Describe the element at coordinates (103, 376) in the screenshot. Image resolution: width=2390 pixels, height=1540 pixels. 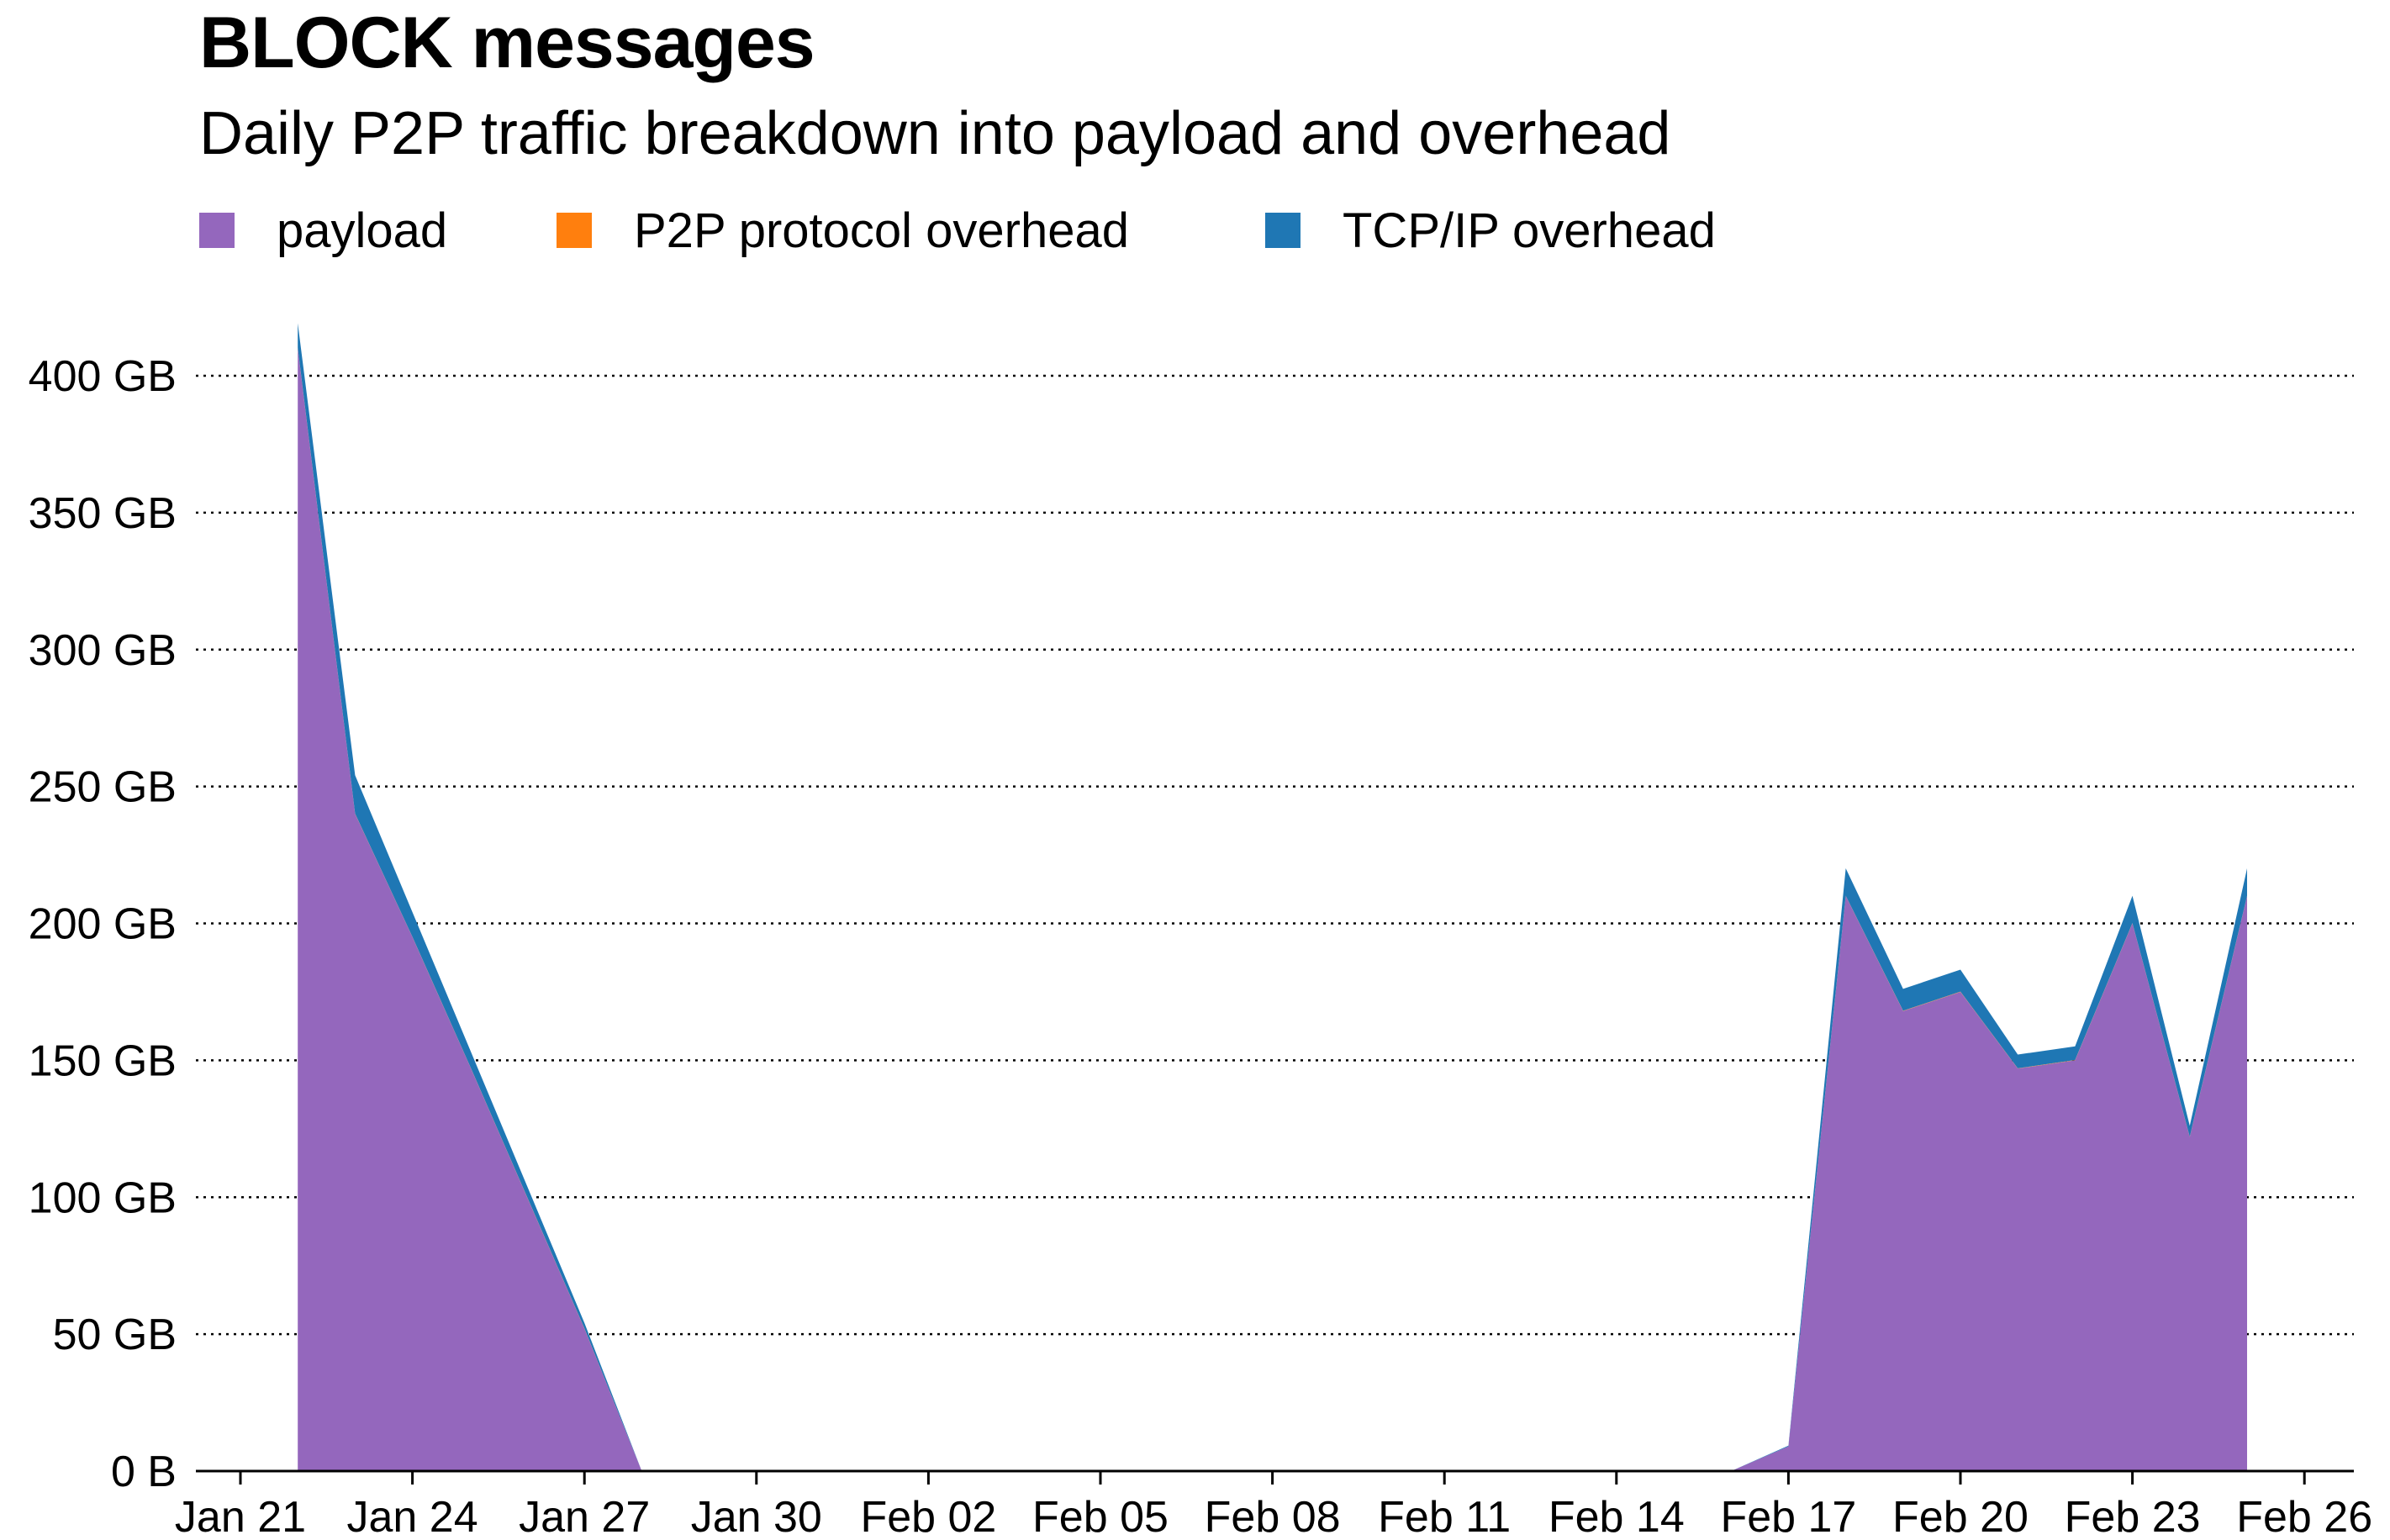
I see `y-tick-label: 400 GB` at that location.